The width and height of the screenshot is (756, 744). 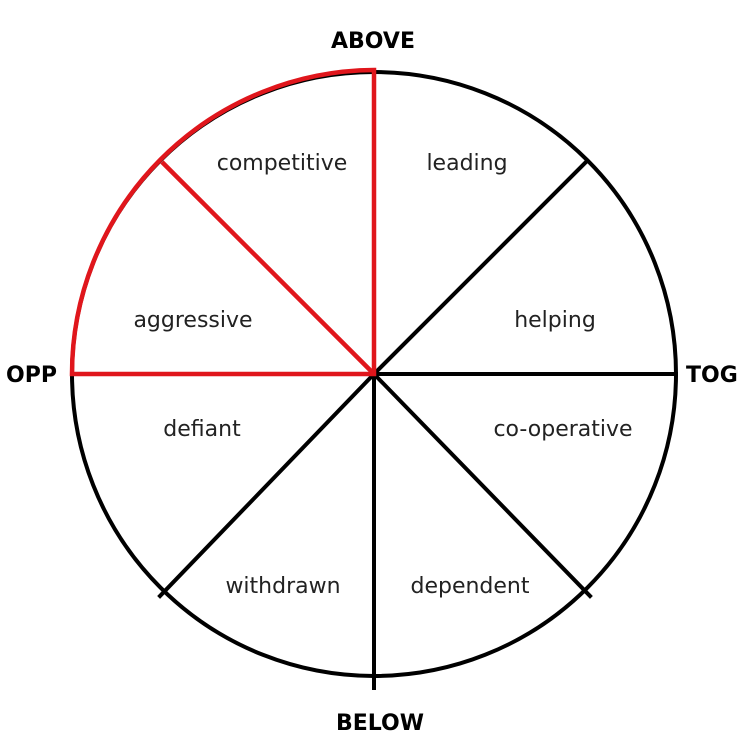 I want to click on spoke-lower-right, so click(x=482, y=485).